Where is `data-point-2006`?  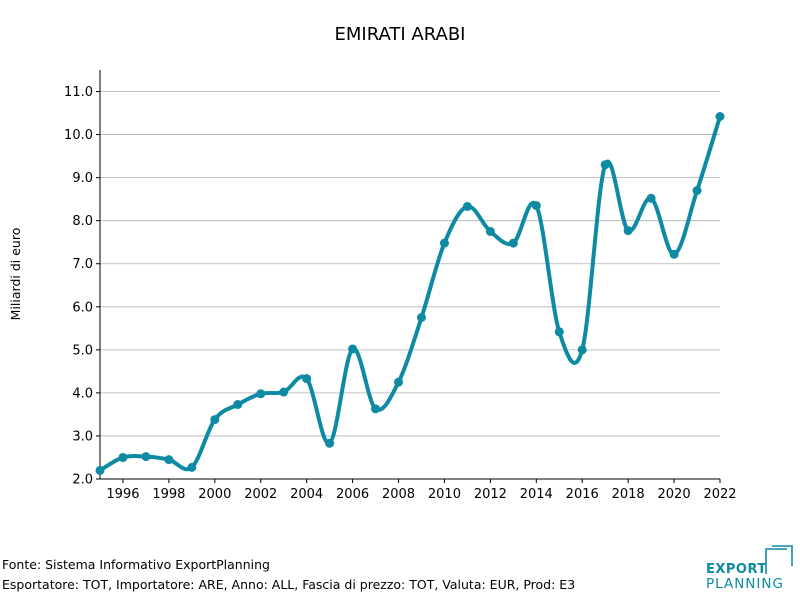 data-point-2006 is located at coordinates (353, 349).